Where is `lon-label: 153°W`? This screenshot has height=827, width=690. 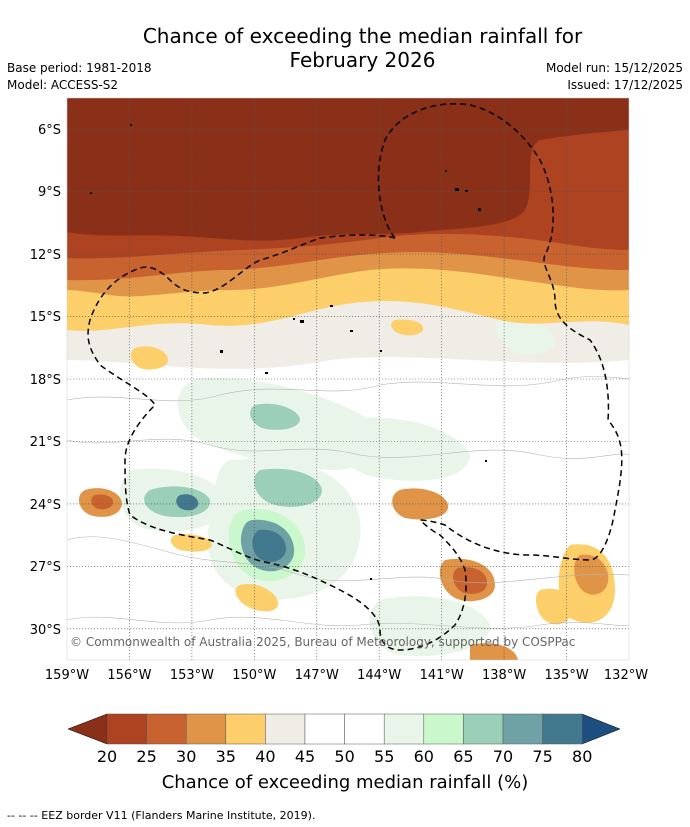 lon-label: 153°W is located at coordinates (192, 675).